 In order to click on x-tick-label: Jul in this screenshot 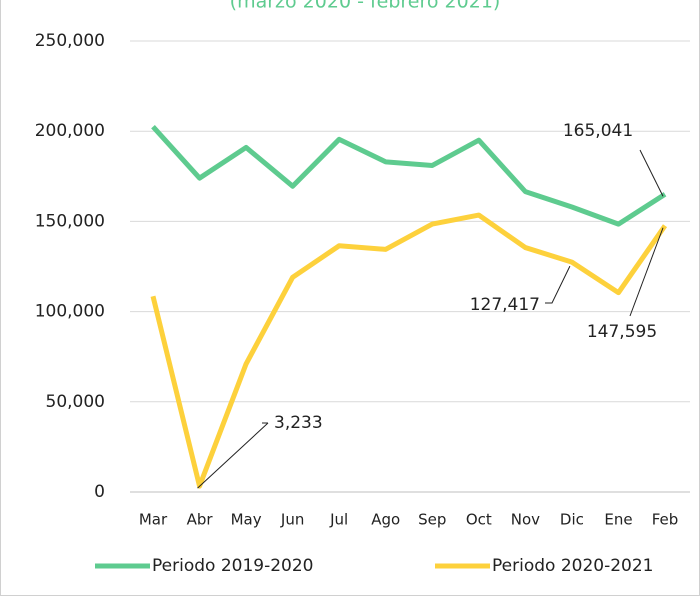, I will do `click(338, 520)`.